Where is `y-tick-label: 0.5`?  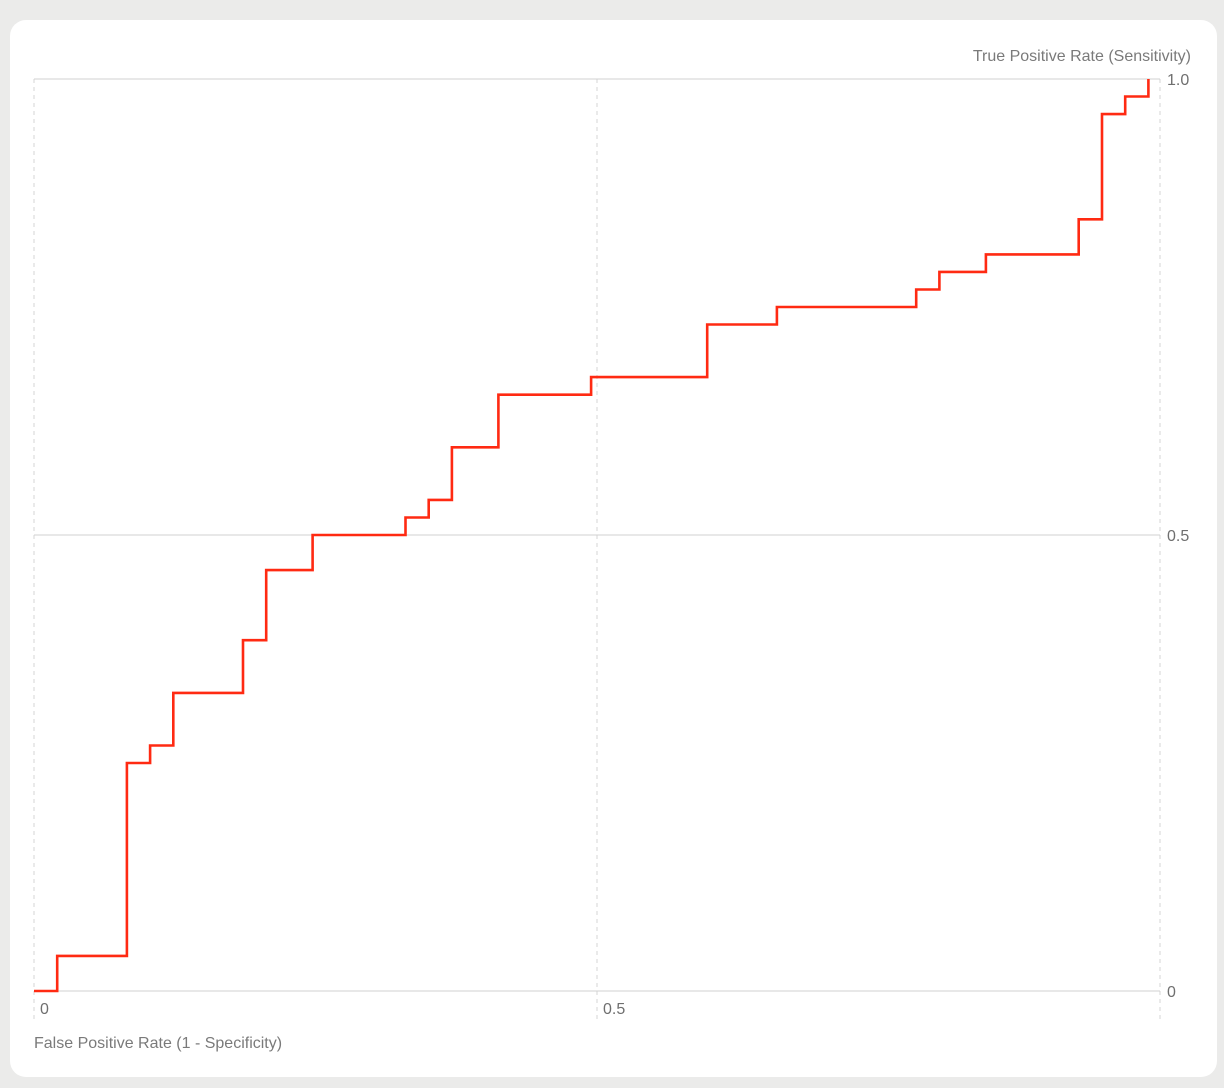 y-tick-label: 0.5 is located at coordinates (1178, 536).